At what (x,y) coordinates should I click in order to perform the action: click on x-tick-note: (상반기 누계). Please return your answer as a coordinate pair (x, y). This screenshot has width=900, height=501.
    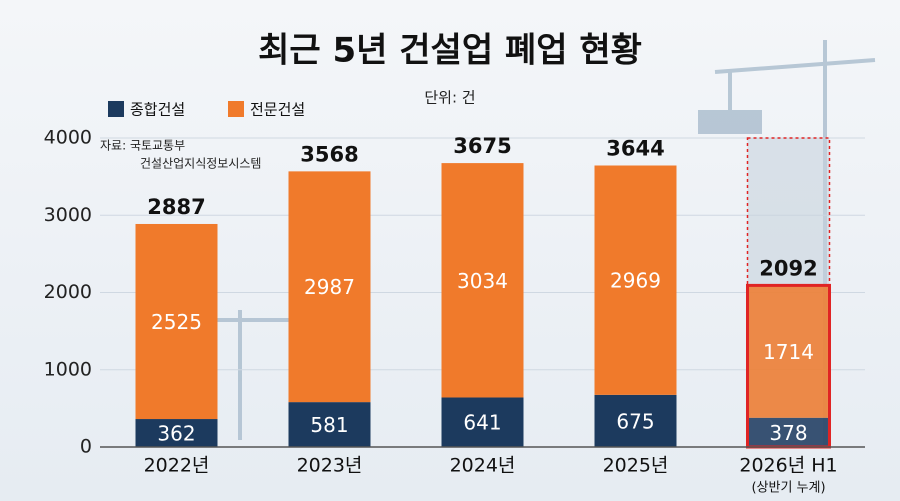
    Looking at the image, I should click on (788, 488).